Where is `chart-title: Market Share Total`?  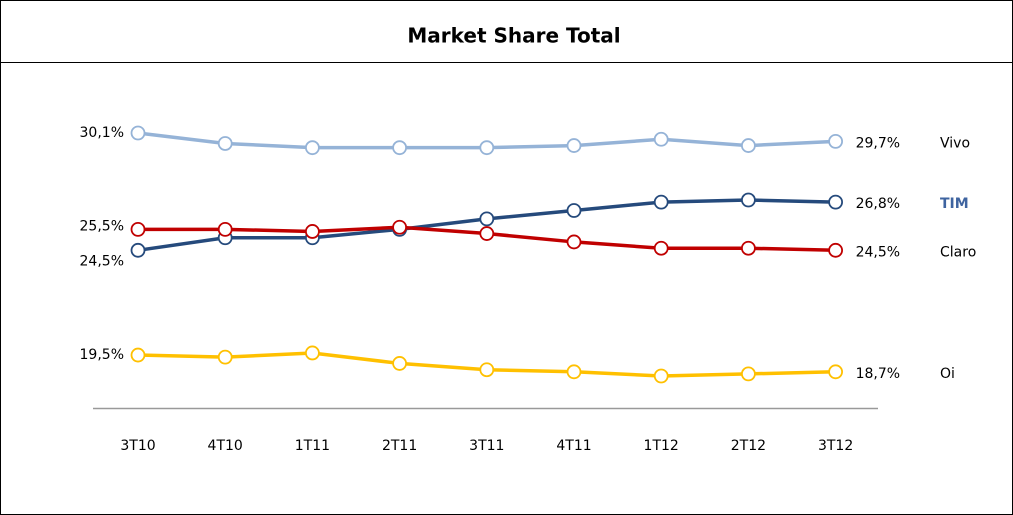
chart-title: Market Share Total is located at coordinates (513, 36).